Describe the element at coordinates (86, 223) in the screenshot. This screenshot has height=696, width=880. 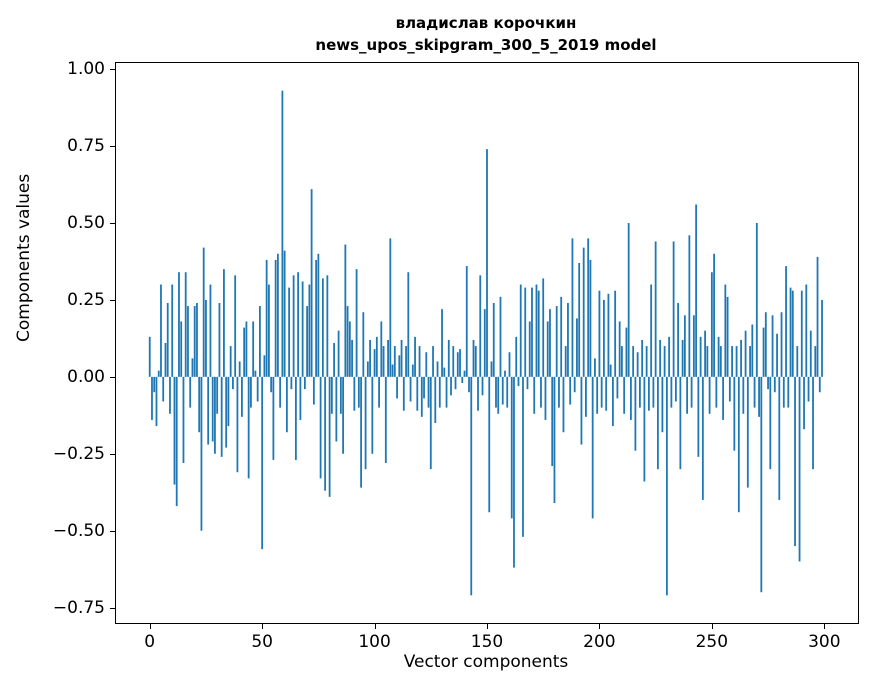
I see `y-tick-label: 0.50` at that location.